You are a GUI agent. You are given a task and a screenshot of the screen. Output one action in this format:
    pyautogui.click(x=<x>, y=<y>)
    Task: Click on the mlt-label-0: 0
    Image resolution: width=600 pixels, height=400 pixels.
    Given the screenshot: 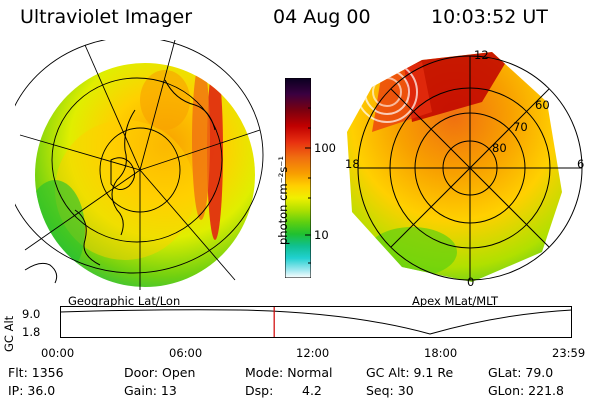 What is the action you would take?
    pyautogui.click(x=471, y=282)
    